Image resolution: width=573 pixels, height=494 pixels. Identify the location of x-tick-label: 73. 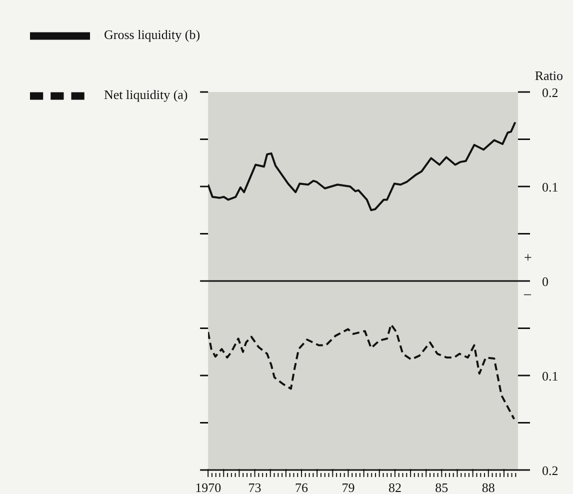
(255, 487).